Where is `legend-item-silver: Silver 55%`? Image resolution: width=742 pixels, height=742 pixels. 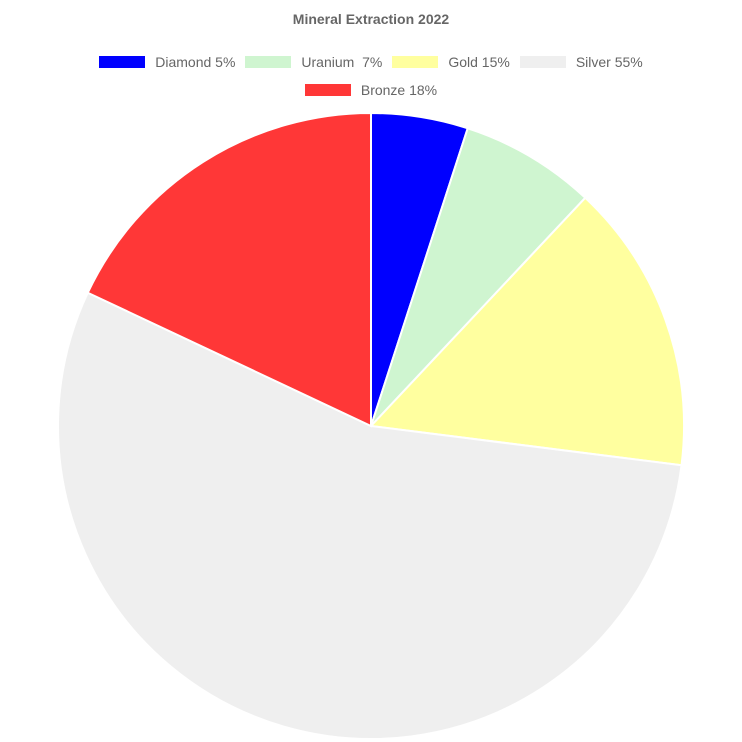
legend-item-silver: Silver 55% is located at coordinates (581, 62).